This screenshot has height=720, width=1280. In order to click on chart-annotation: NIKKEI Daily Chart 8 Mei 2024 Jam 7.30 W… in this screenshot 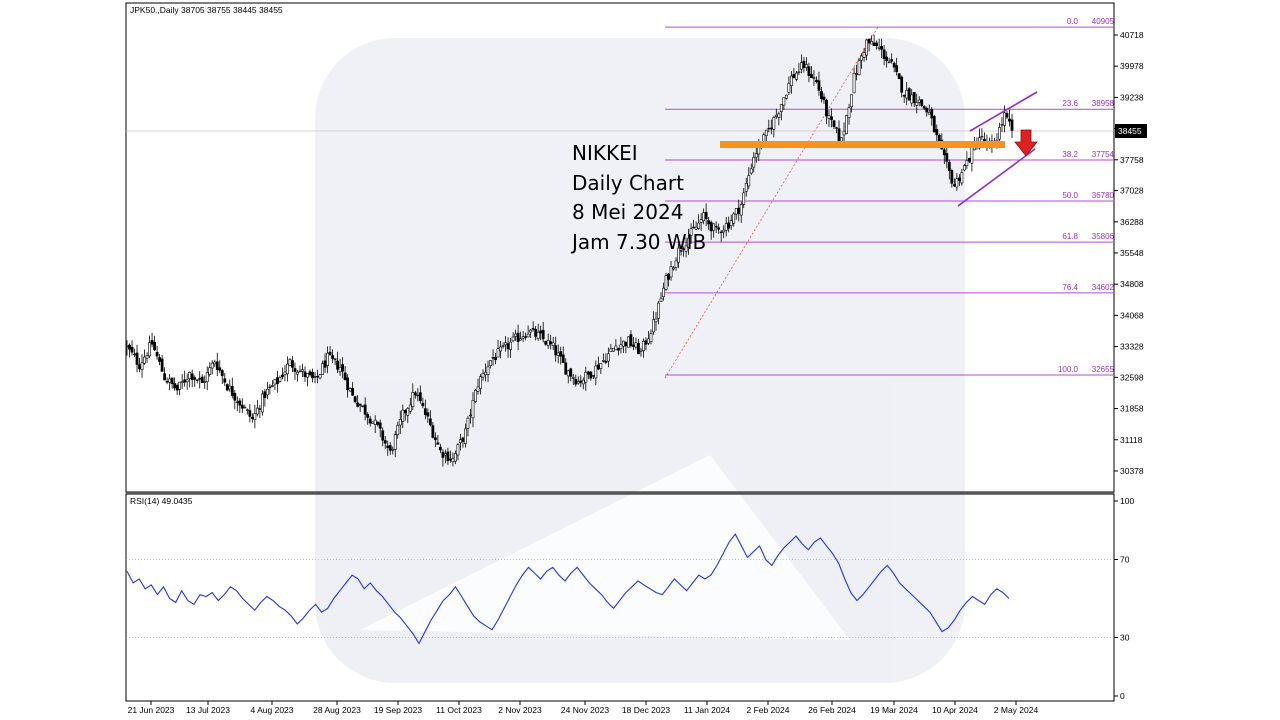, I will do `click(639, 198)`.